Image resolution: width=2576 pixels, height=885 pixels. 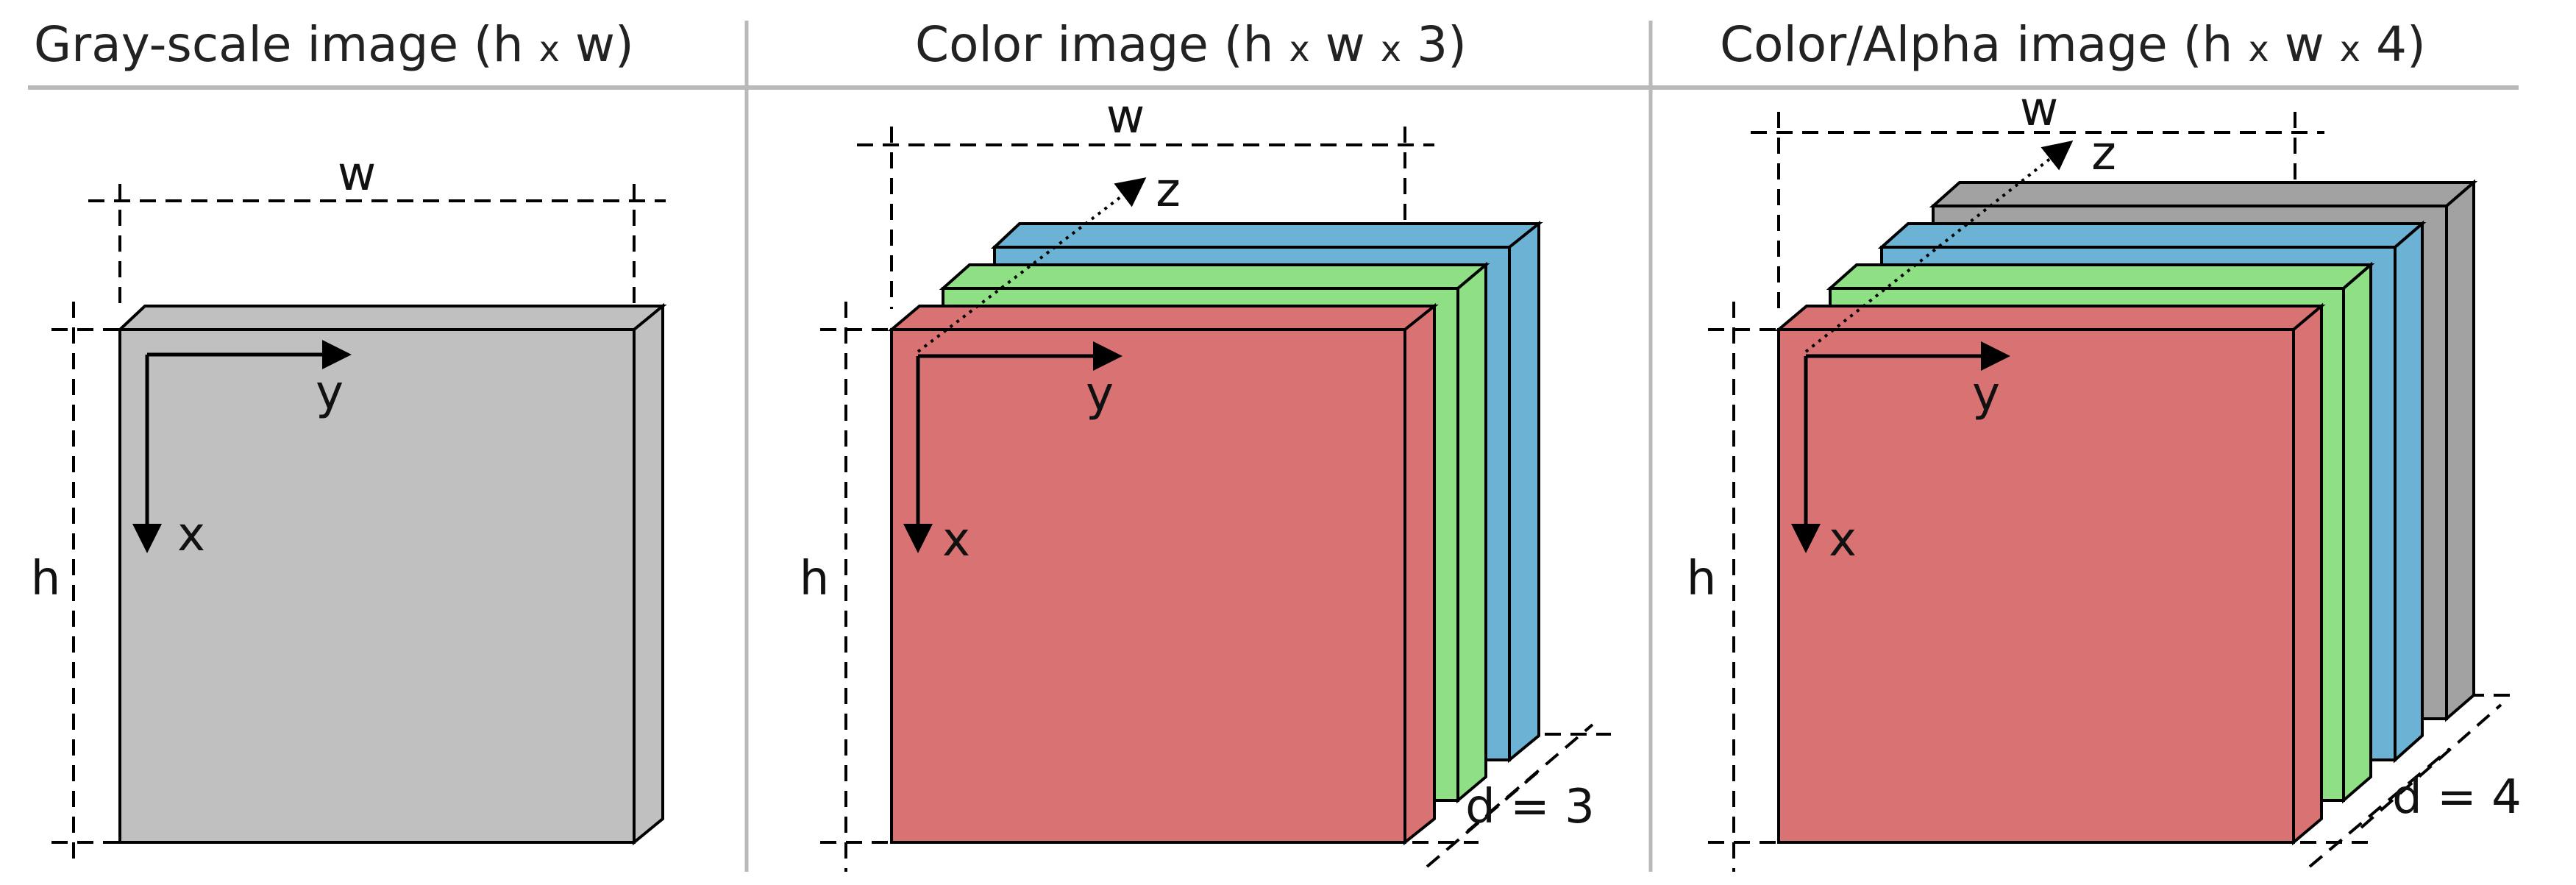 What do you see at coordinates (391, 318) in the screenshot?
I see `gray-channel-top` at bounding box center [391, 318].